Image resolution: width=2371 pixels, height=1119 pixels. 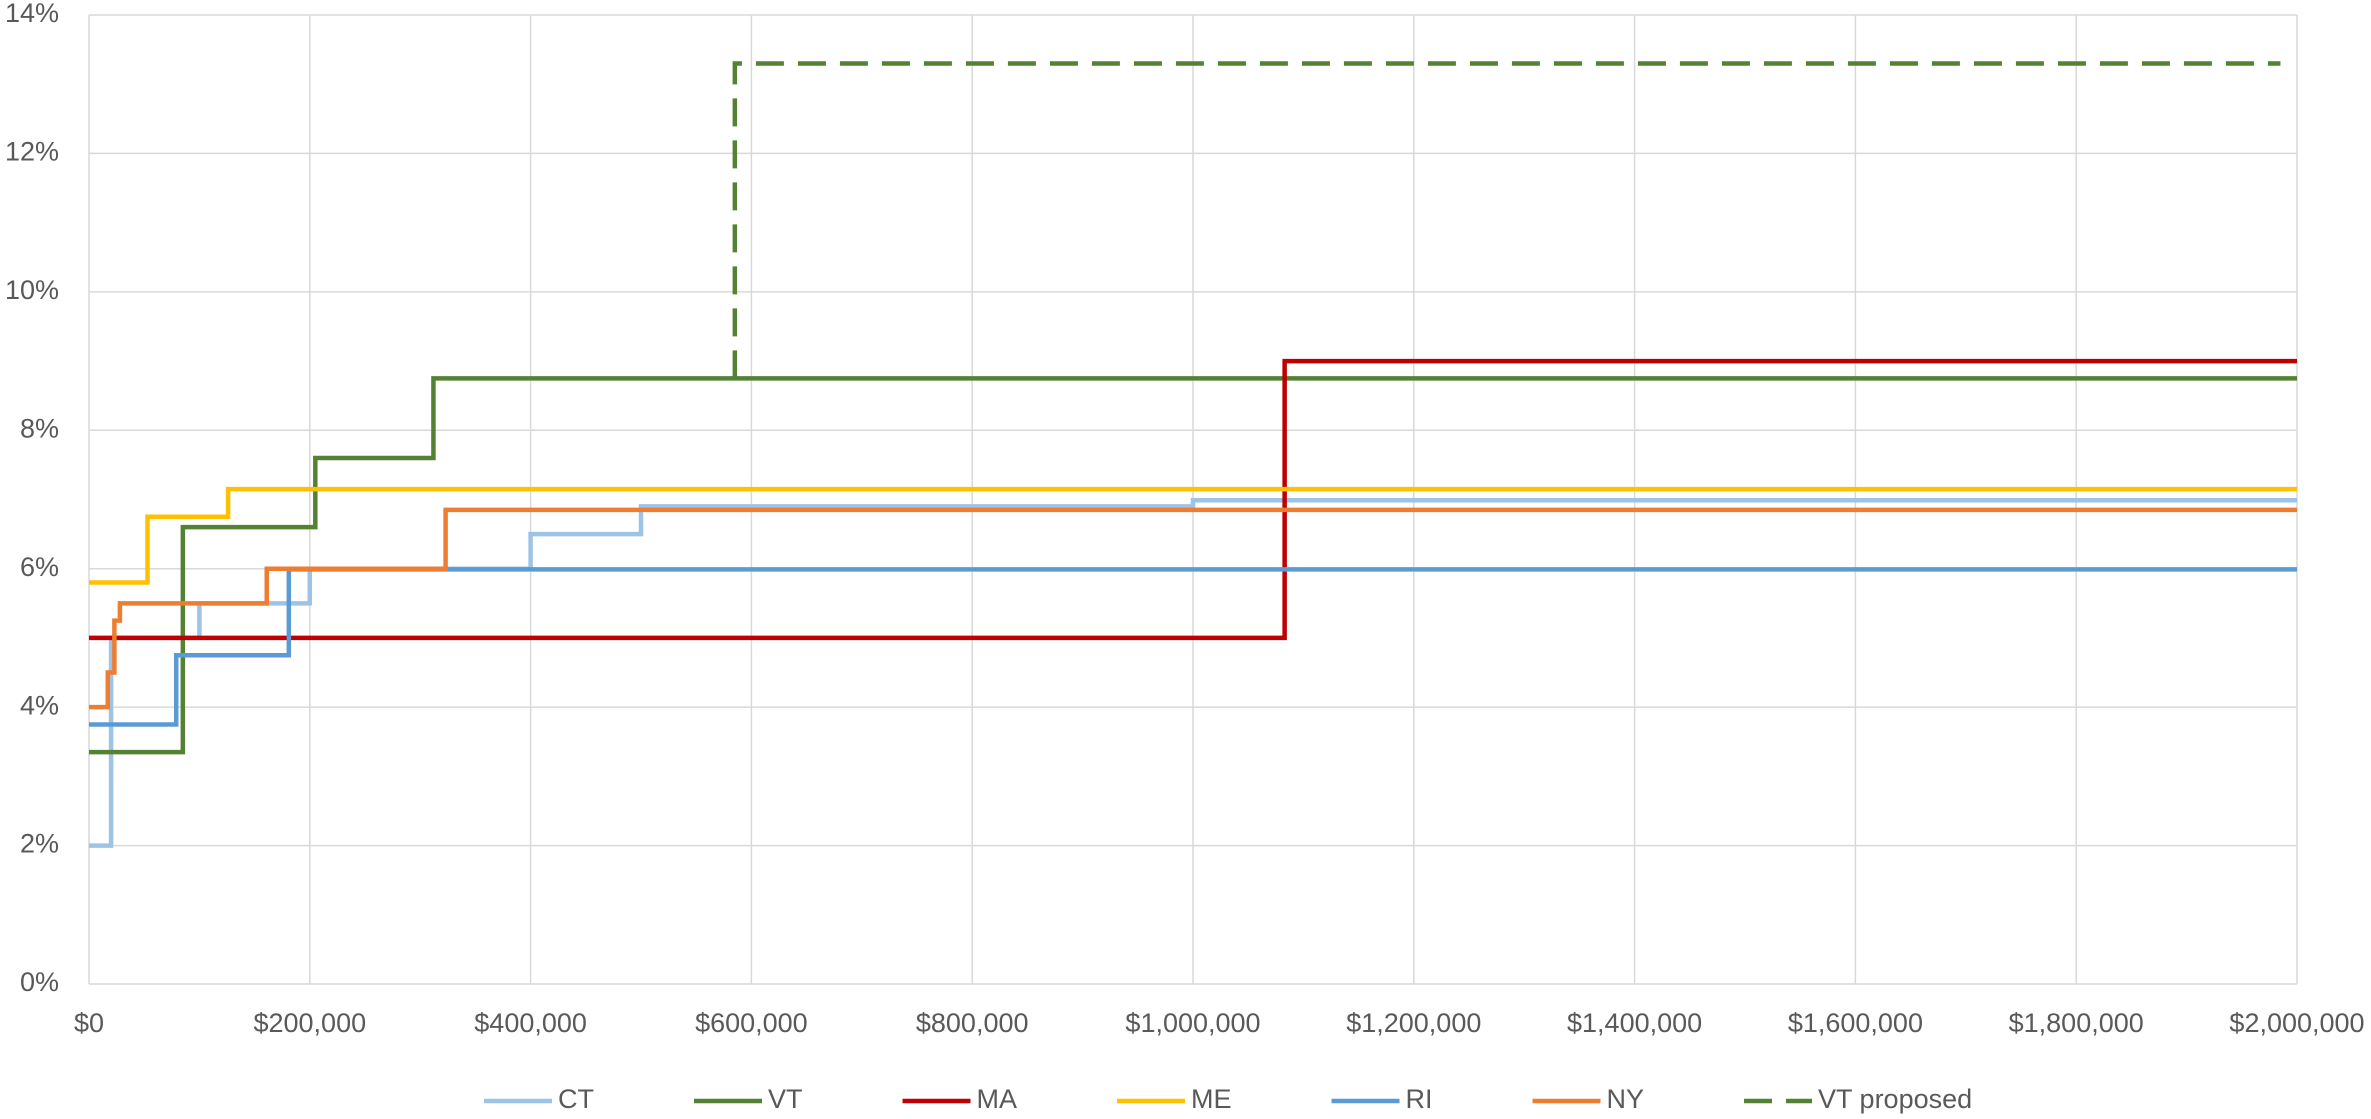 I want to click on y-tick-label: 2%, so click(x=39, y=844).